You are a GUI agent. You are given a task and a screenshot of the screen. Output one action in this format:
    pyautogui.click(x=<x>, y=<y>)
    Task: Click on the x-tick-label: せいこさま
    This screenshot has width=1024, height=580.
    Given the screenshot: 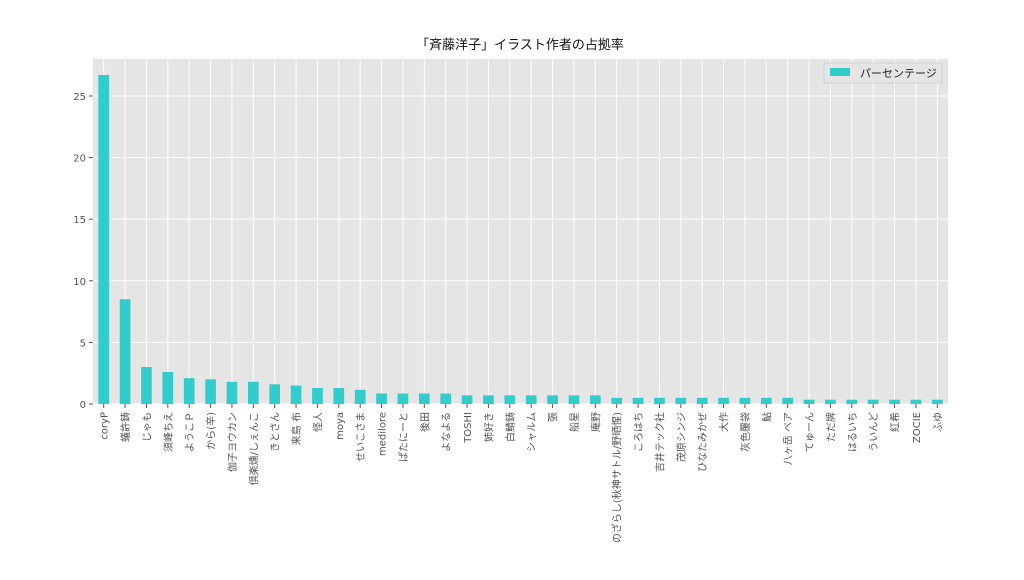 What is the action you would take?
    pyautogui.click(x=361, y=437)
    